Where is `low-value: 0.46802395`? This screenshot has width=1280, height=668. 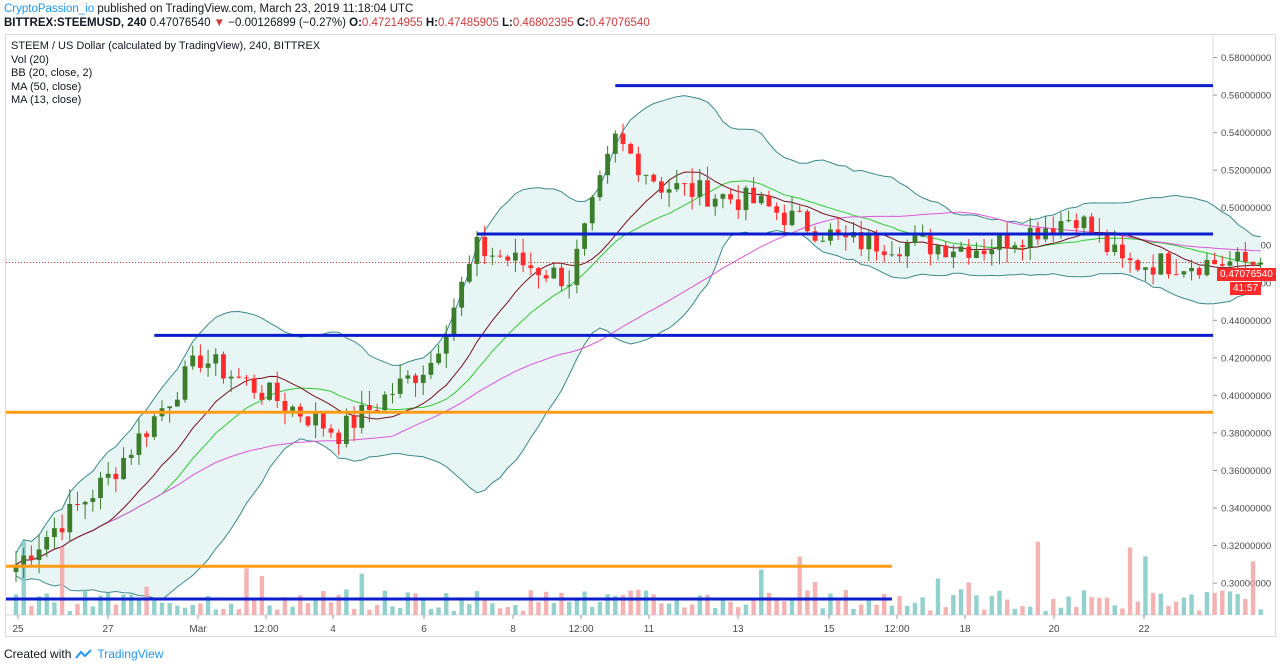
low-value: 0.46802395 is located at coordinates (543, 23).